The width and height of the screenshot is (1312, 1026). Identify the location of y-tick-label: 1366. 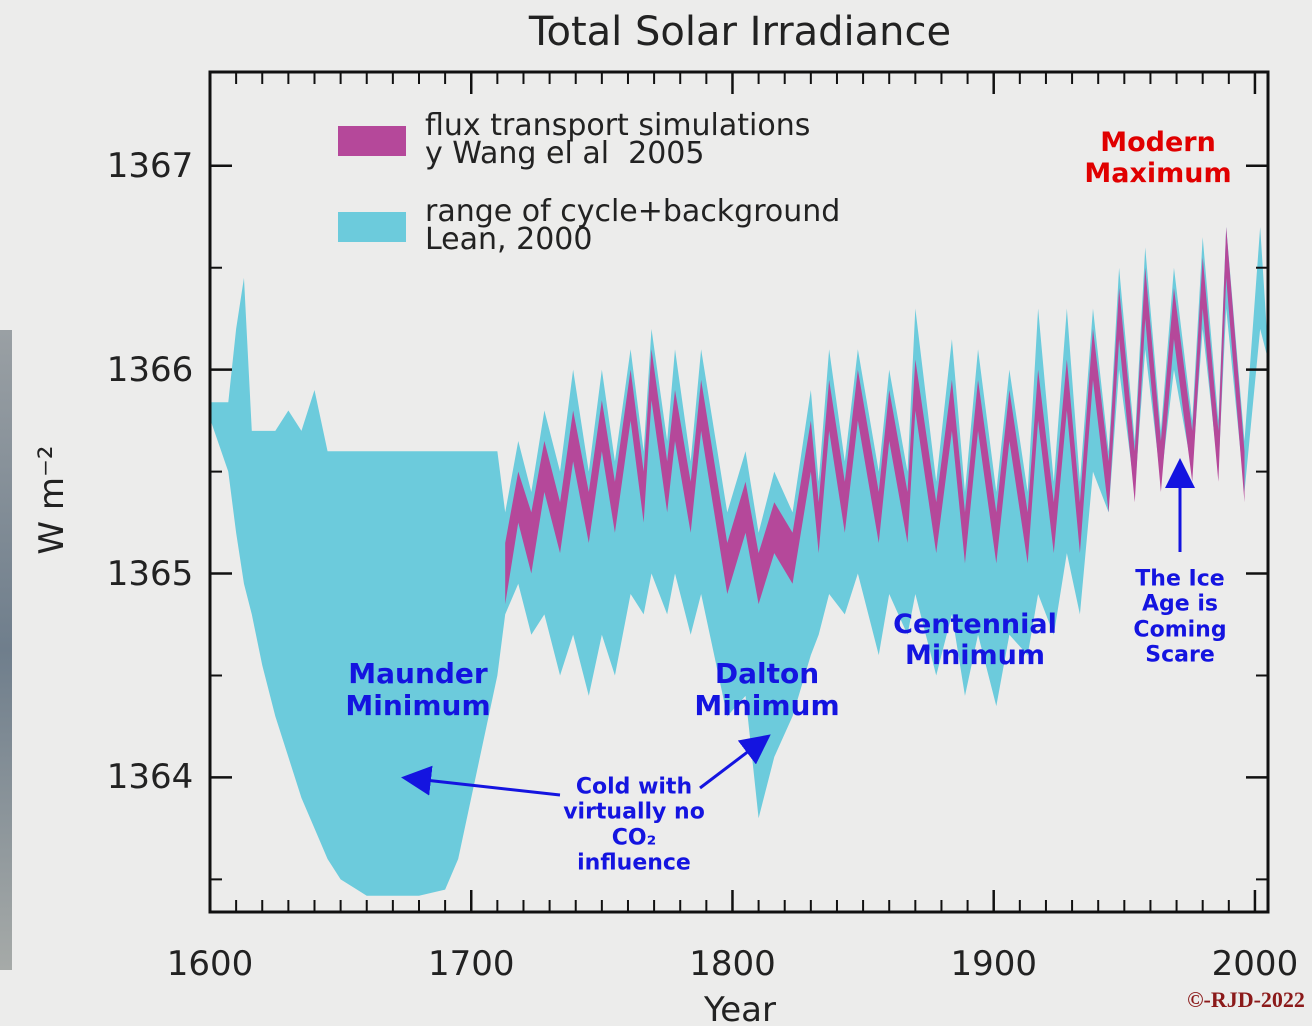
(150, 369).